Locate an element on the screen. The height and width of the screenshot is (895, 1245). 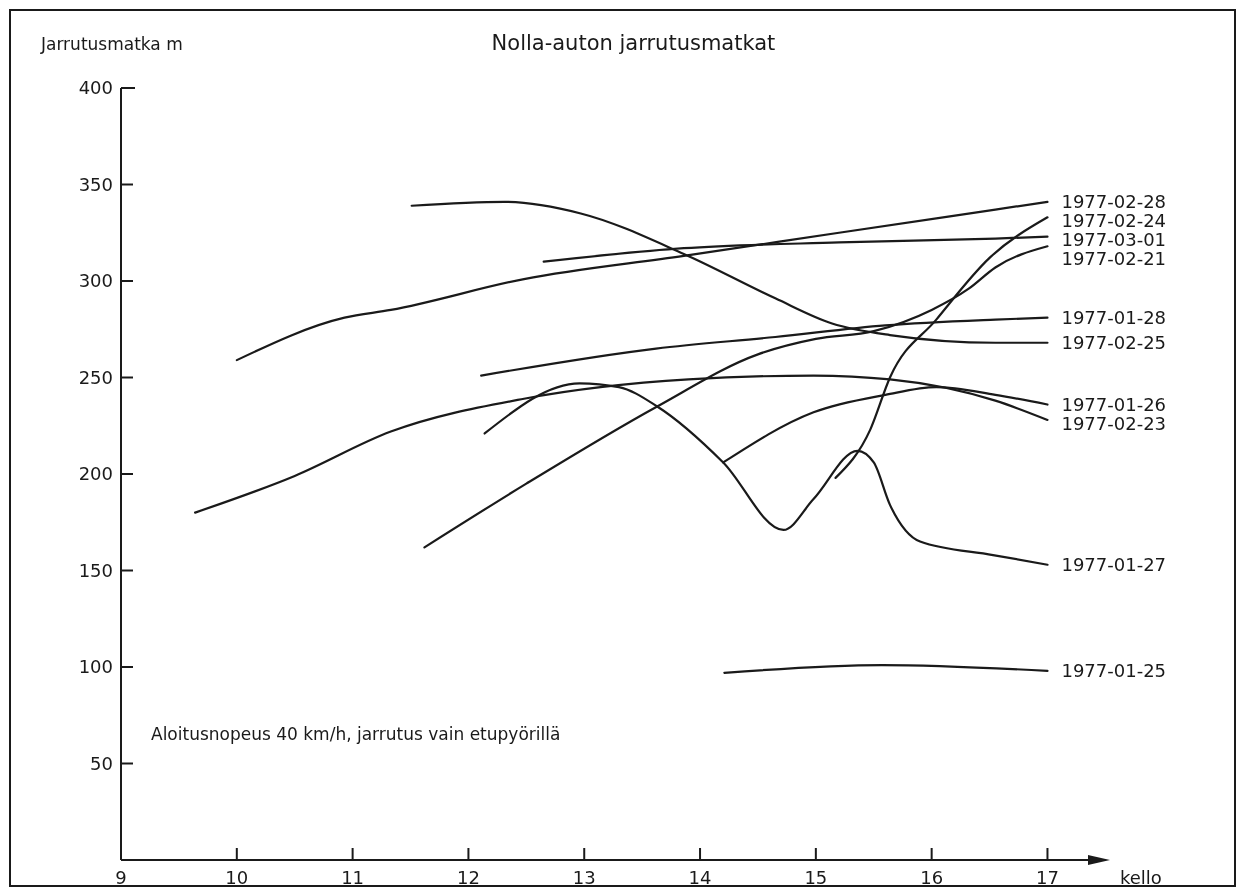
y-axis-title: Jarrutusmatka m is located at coordinates (111, 44).